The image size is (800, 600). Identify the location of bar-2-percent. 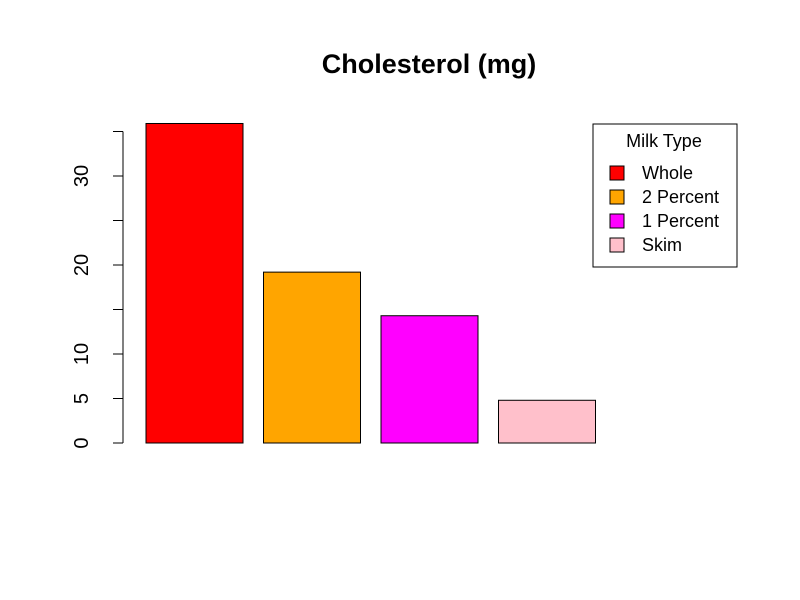
(312, 357).